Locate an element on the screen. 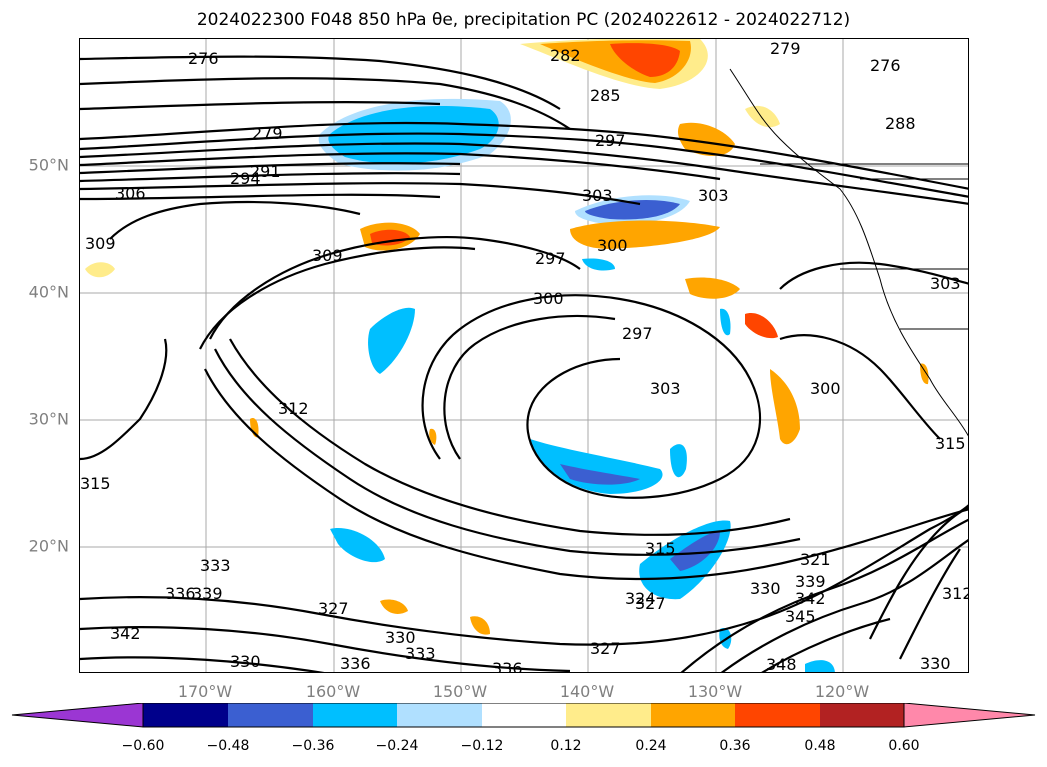 This screenshot has height=767, width=1047. longitude-label: 160°W is located at coordinates (333, 691).